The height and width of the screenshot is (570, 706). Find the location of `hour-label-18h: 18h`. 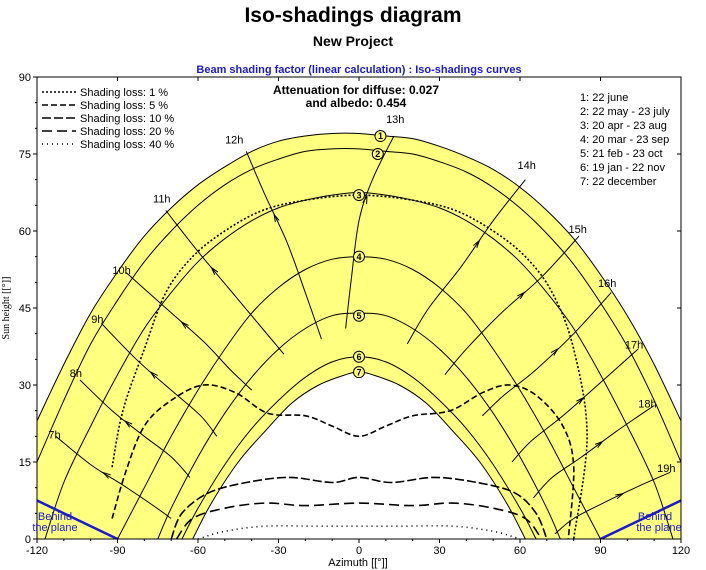

hour-label-18h: 18h is located at coordinates (647, 405).